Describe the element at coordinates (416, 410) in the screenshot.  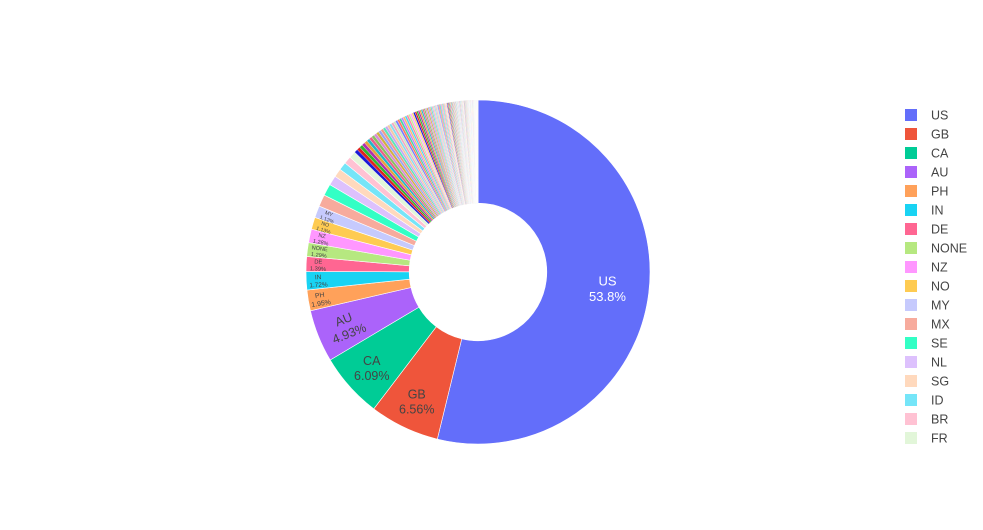
I see `slice-label-percent: 6.56%` at that location.